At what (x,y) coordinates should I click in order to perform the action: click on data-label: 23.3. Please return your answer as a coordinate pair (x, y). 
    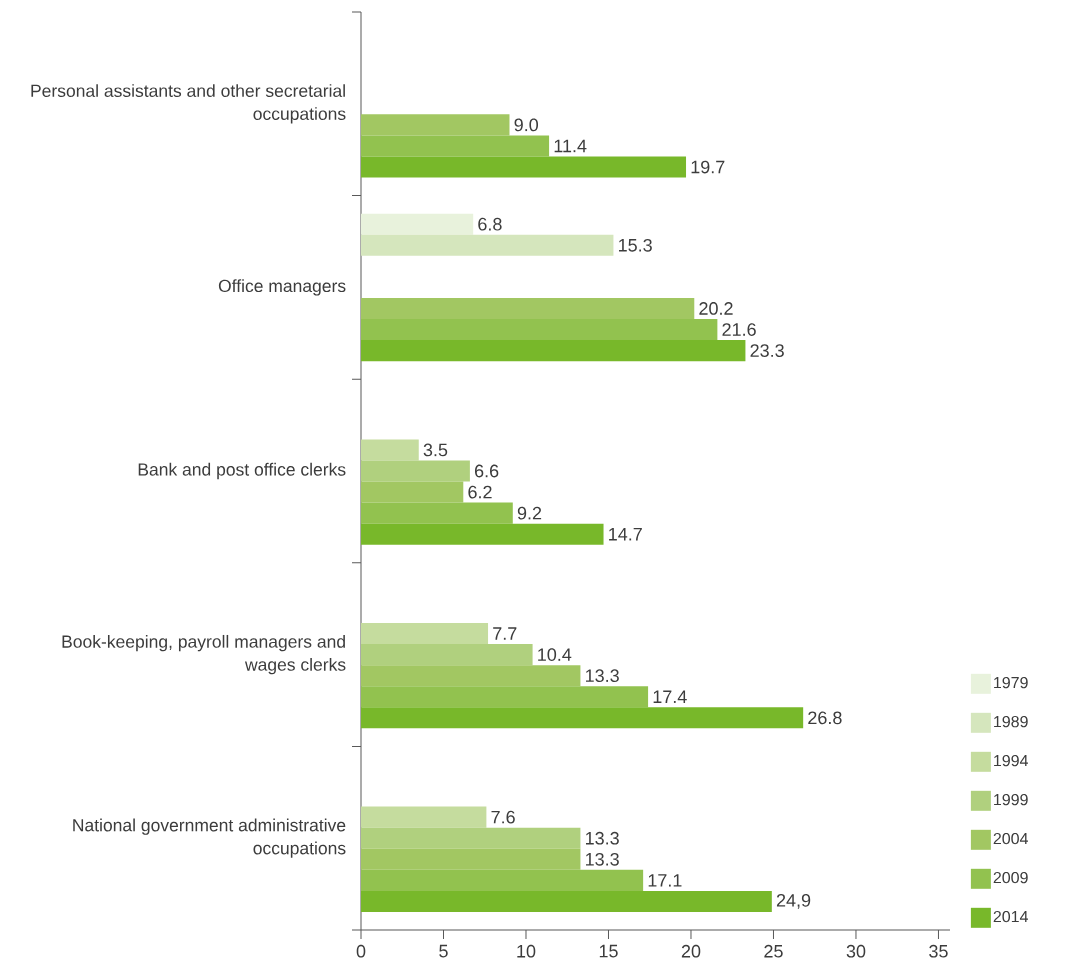
    Looking at the image, I should click on (767, 350).